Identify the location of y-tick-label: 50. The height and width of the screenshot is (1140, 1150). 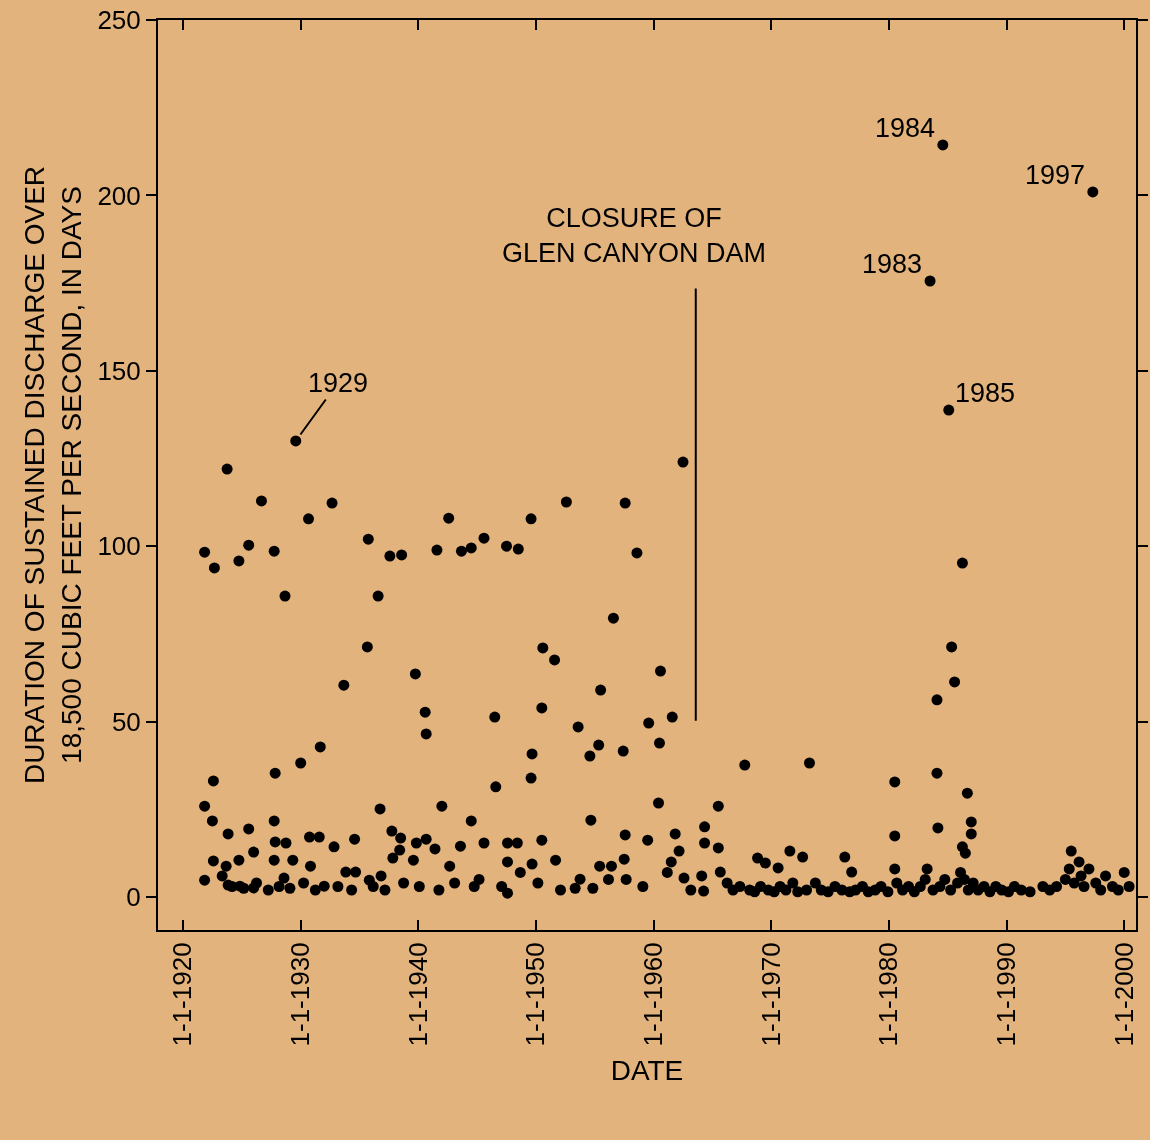
(126, 721).